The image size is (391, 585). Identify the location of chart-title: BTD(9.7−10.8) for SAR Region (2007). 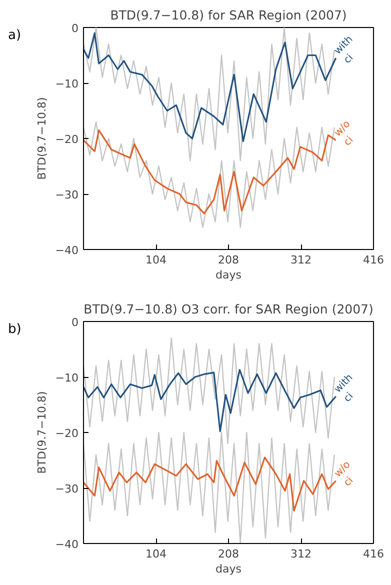
(228, 15).